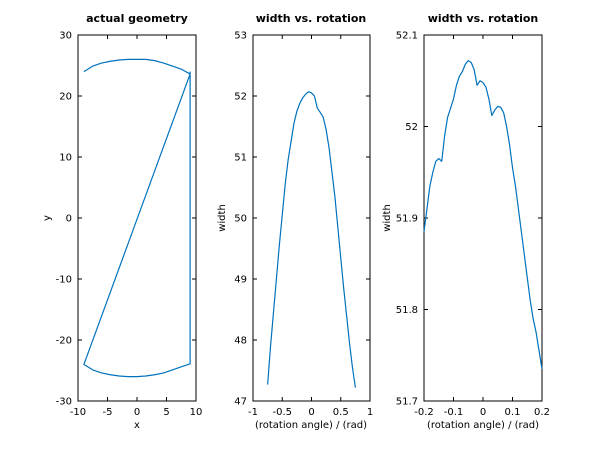 This screenshot has height=450, width=600. Describe the element at coordinates (407, 219) in the screenshot. I see `y-tick-label: 51.9` at that location.